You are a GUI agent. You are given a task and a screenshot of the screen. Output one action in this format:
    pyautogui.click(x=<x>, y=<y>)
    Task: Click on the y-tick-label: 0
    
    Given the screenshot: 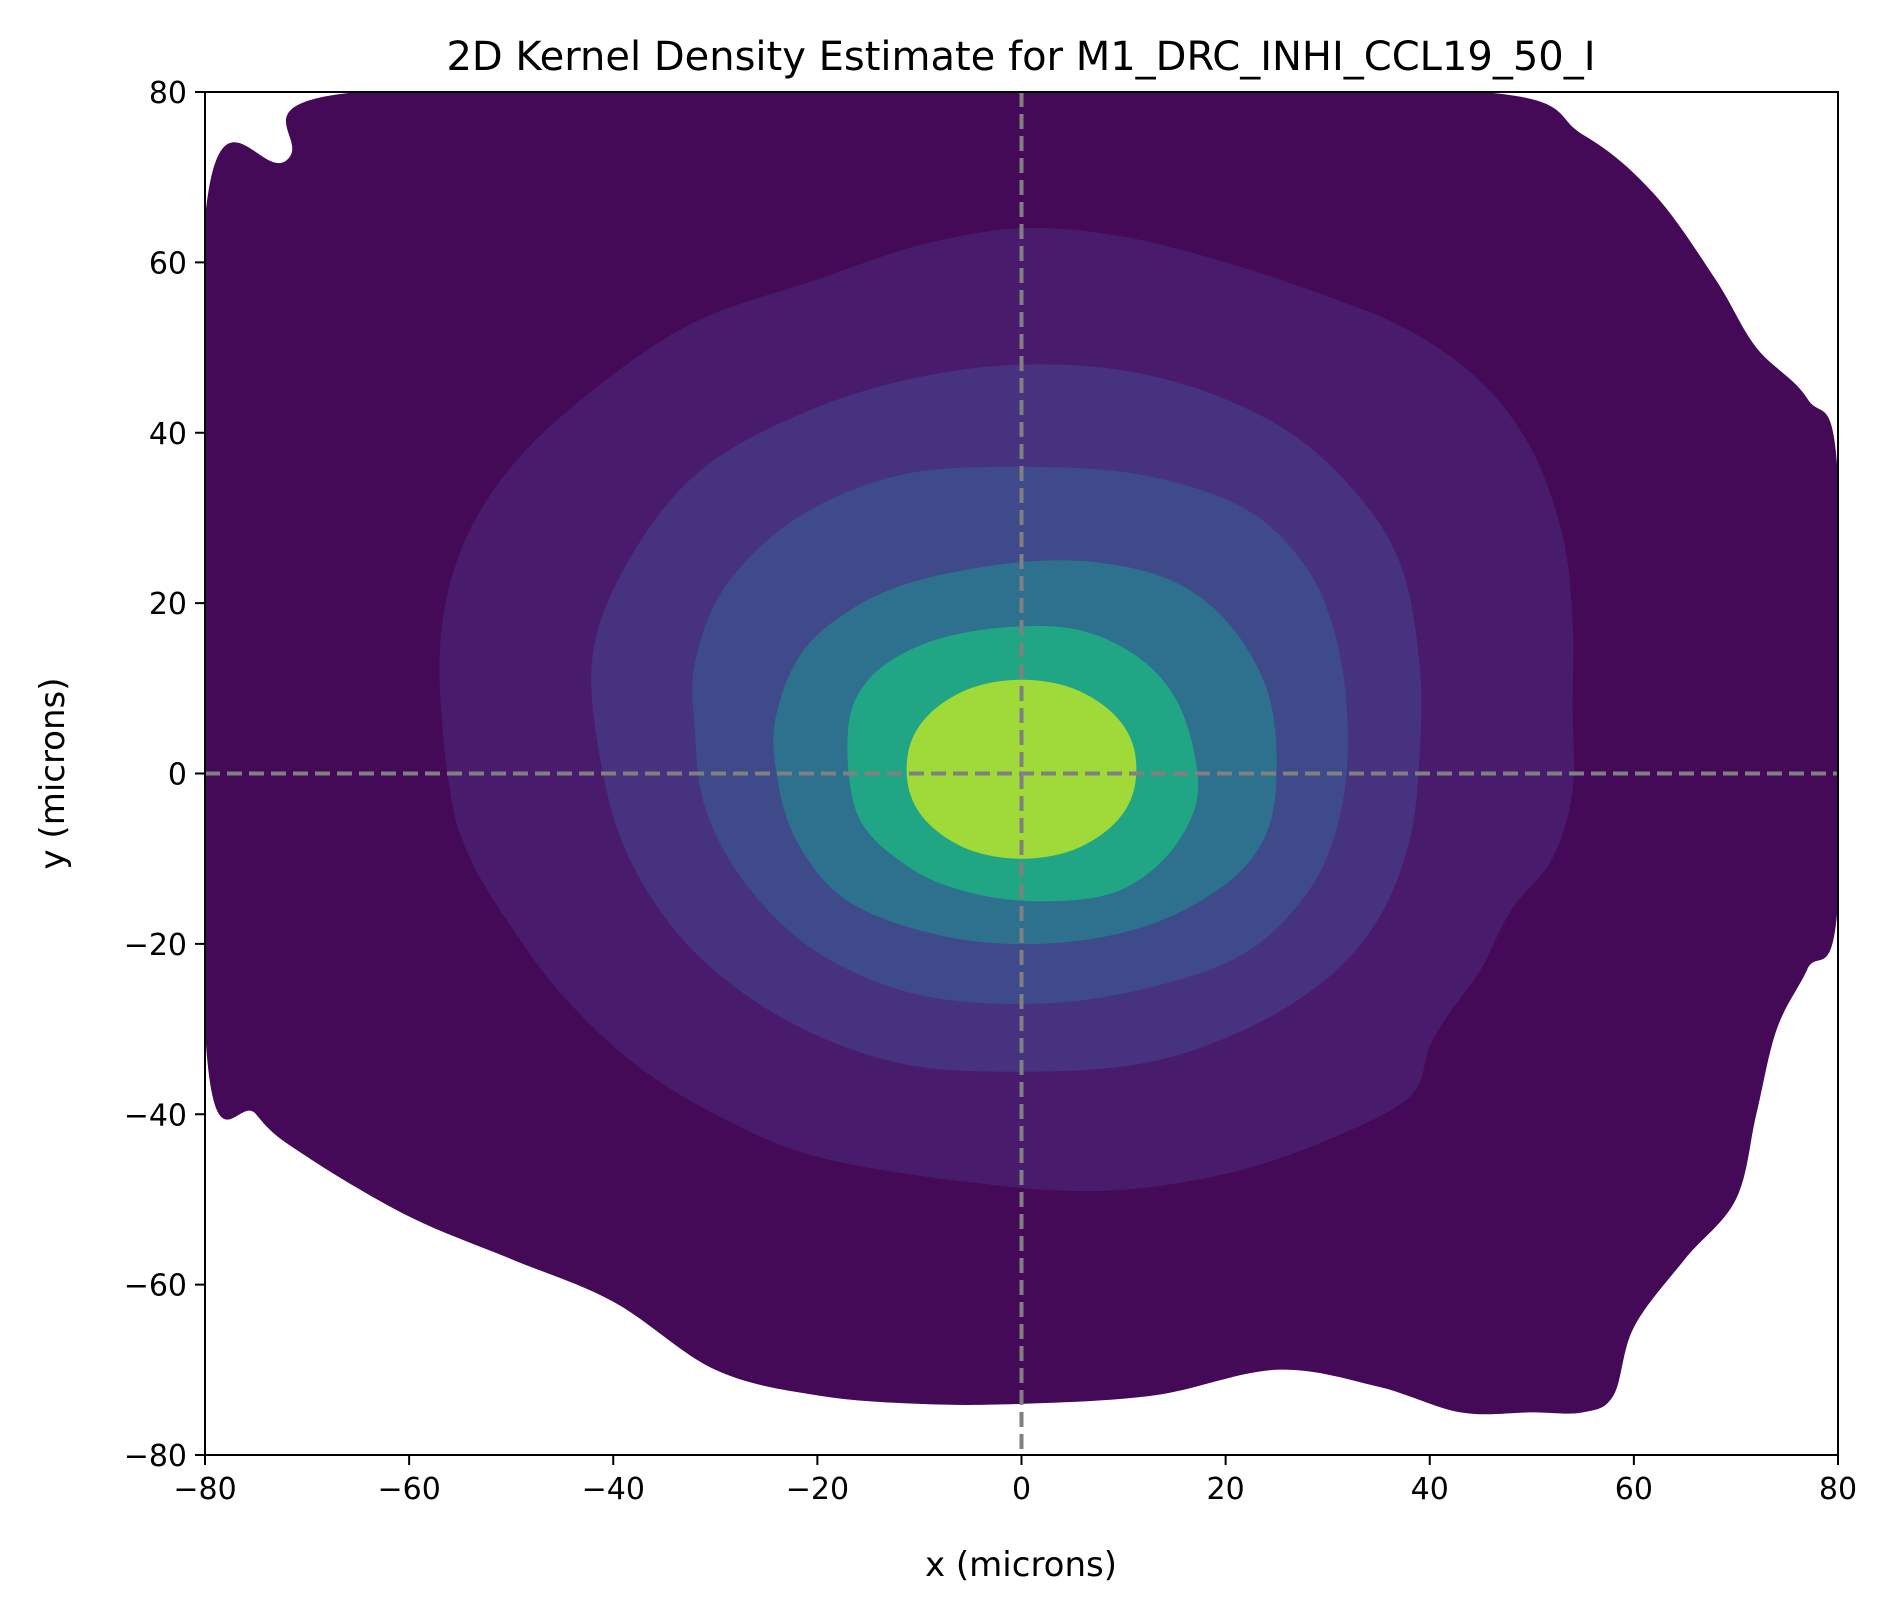 What is the action you would take?
    pyautogui.click(x=177, y=775)
    